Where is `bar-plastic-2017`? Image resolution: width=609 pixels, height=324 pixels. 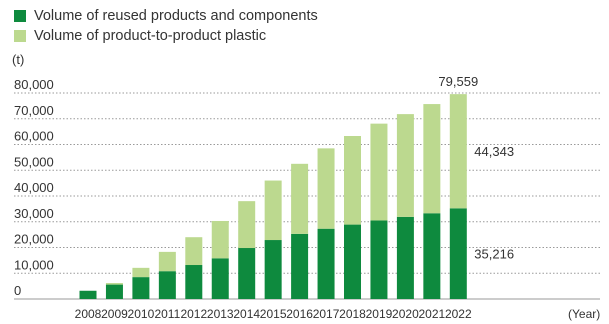 bar-plastic-2017 is located at coordinates (326, 188).